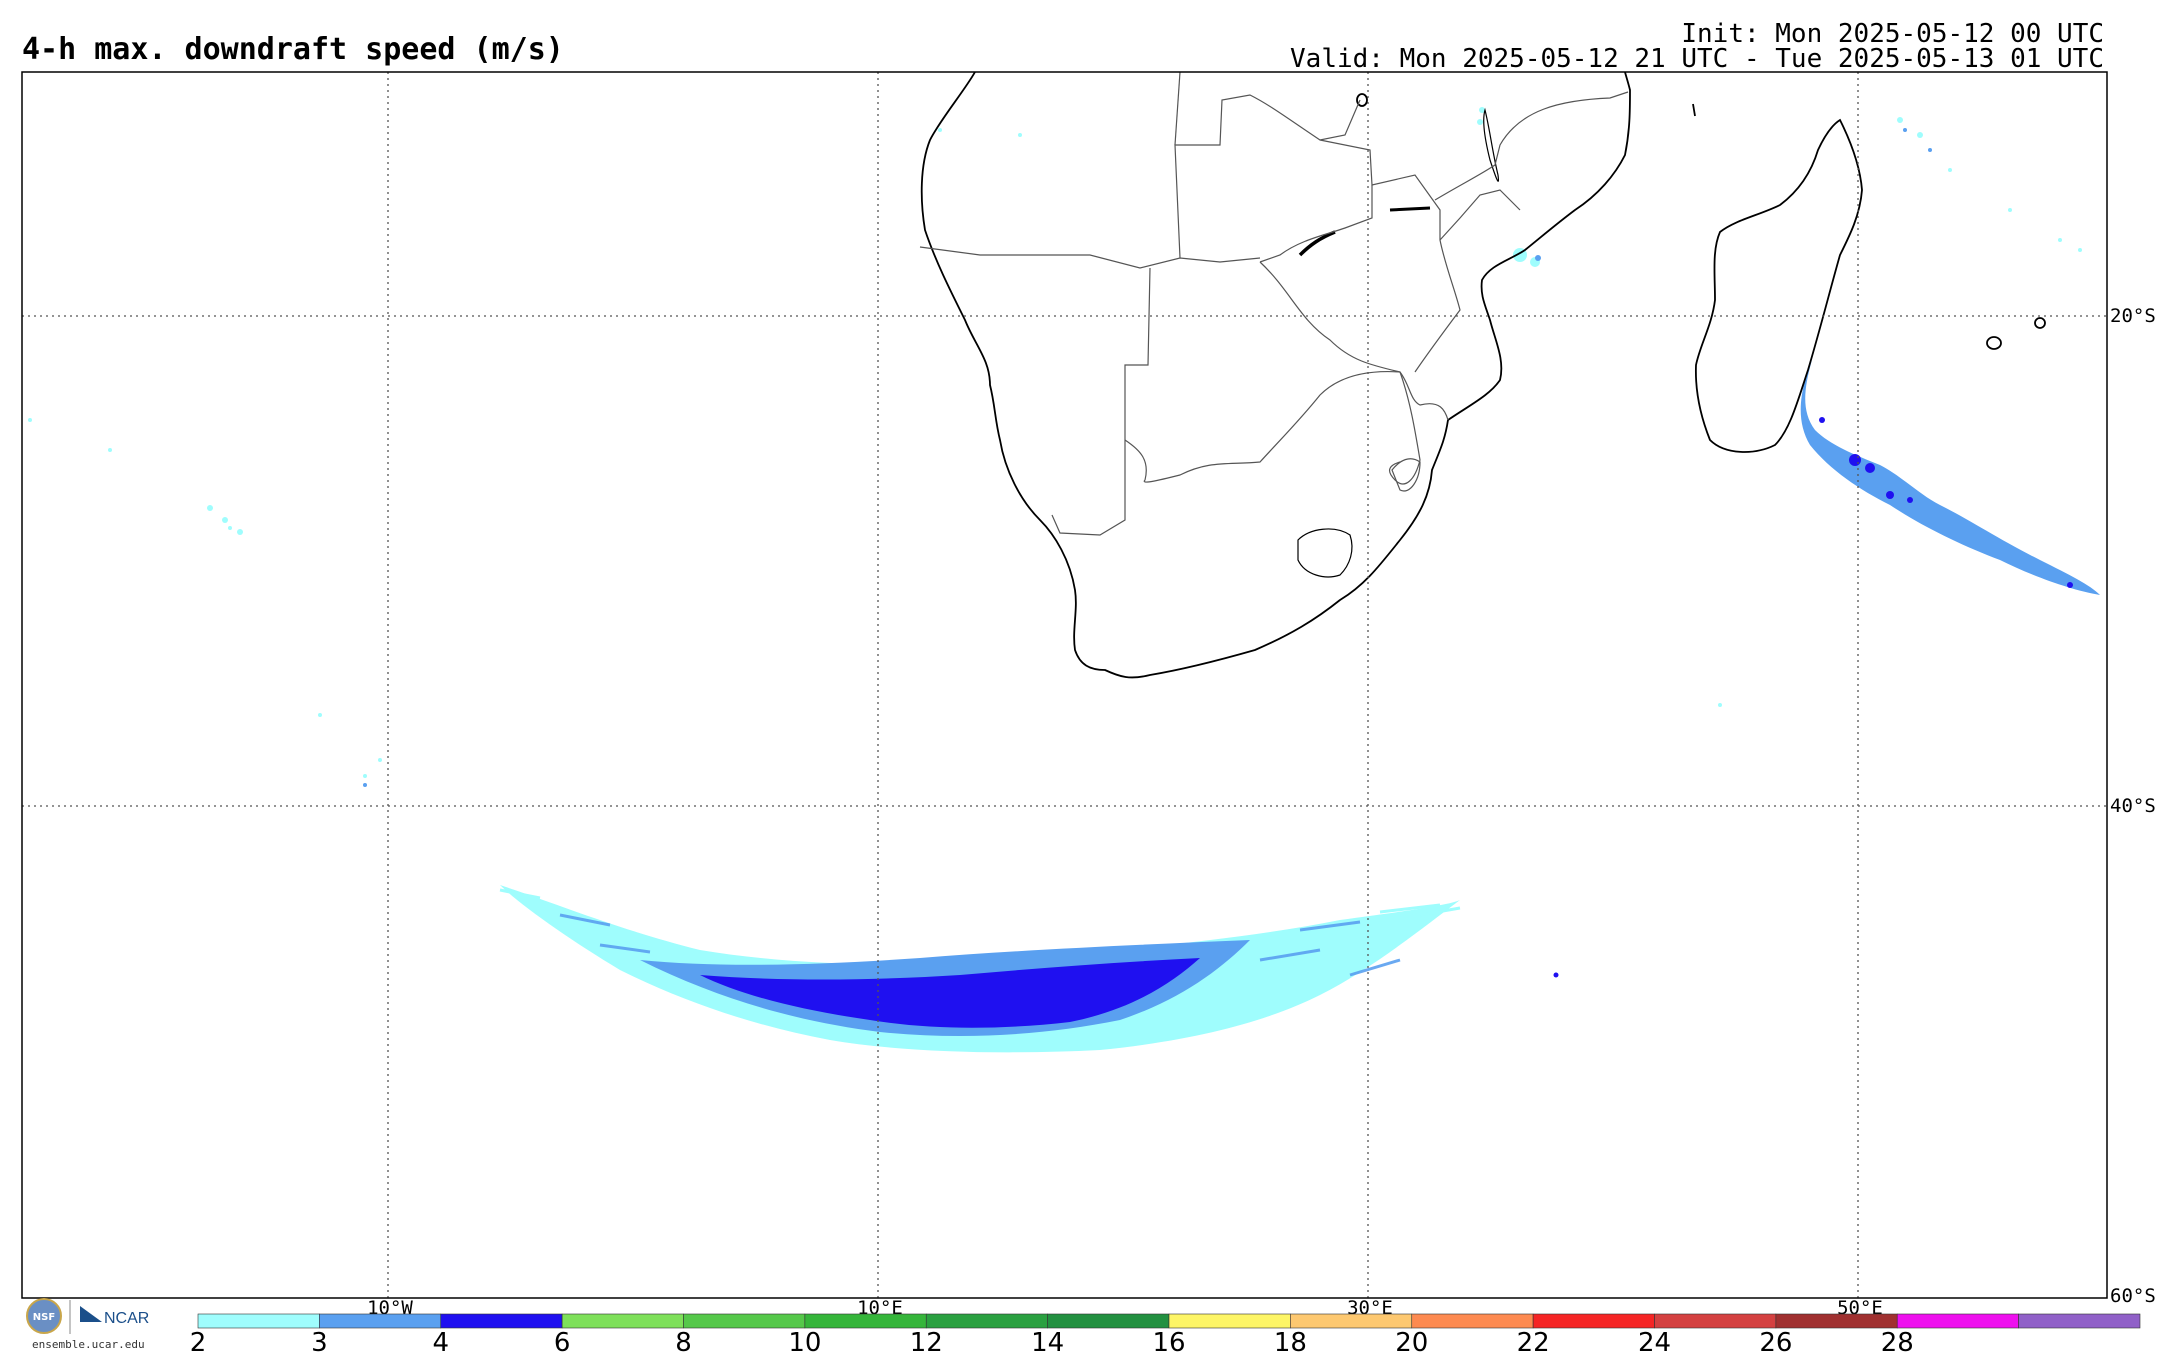 The width and height of the screenshot is (2160, 1358). Describe the element at coordinates (950, 993) in the screenshot. I see `downdraft-band-core` at that location.